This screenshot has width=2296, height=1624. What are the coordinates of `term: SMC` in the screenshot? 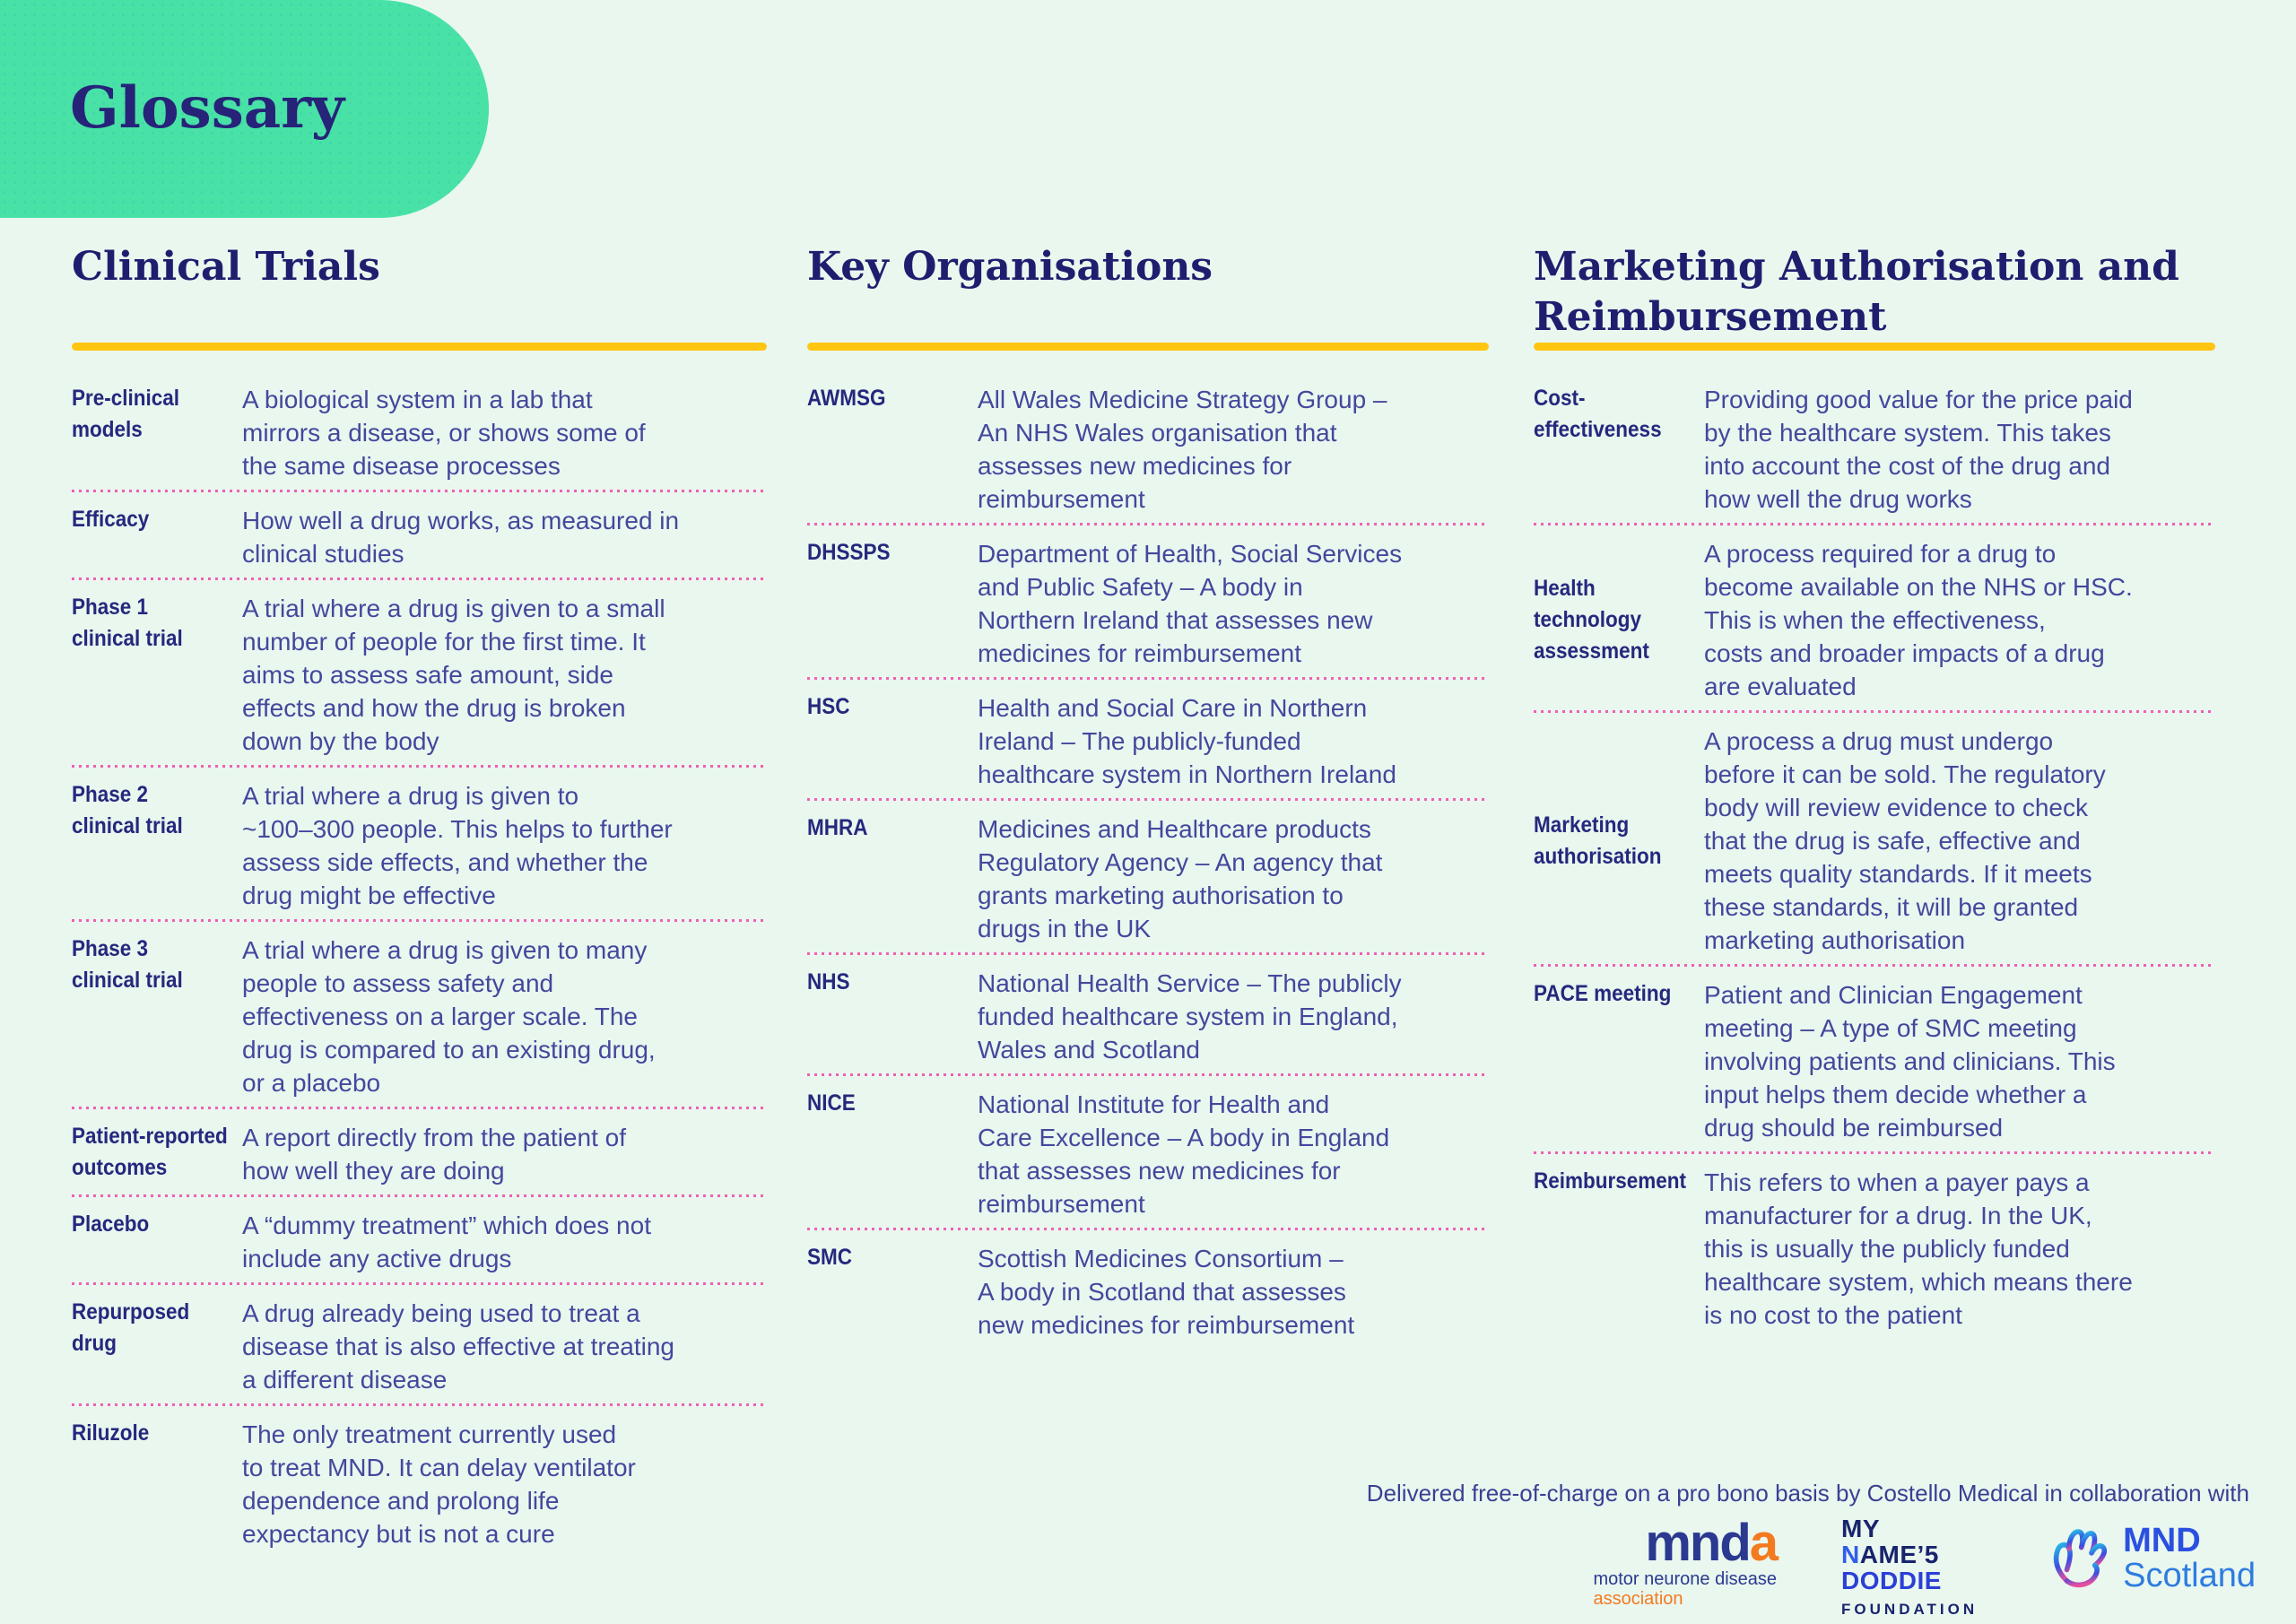 It's located at (830, 1257).